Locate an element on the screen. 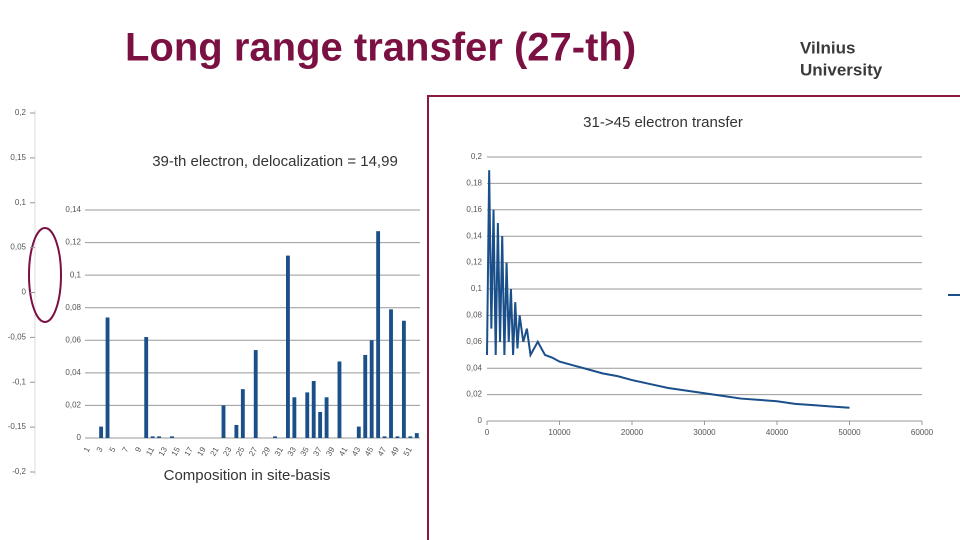  chart-title: 39-th electron, delocalization = 14,99 is located at coordinates (275, 161).